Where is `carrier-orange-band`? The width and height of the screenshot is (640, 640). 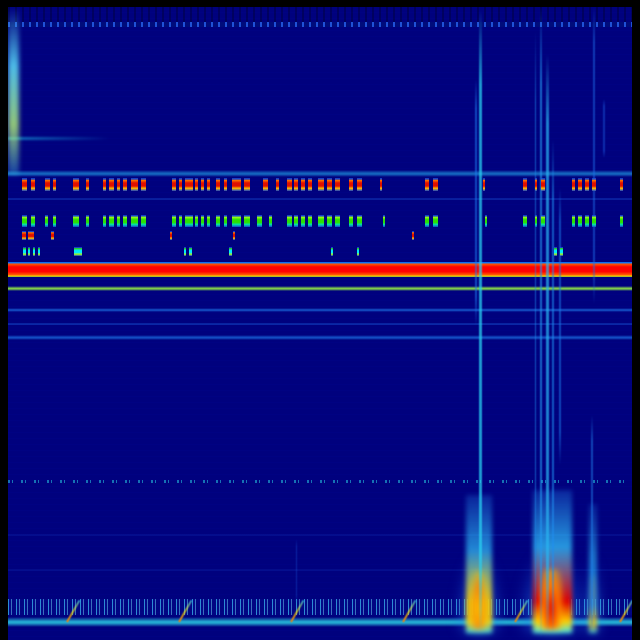 carrier-orange-band is located at coordinates (320, 269).